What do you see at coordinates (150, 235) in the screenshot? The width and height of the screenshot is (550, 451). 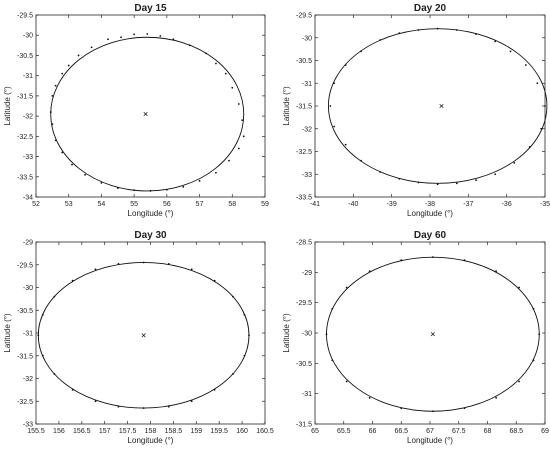 I see `chart-title: Day 30` at bounding box center [150, 235].